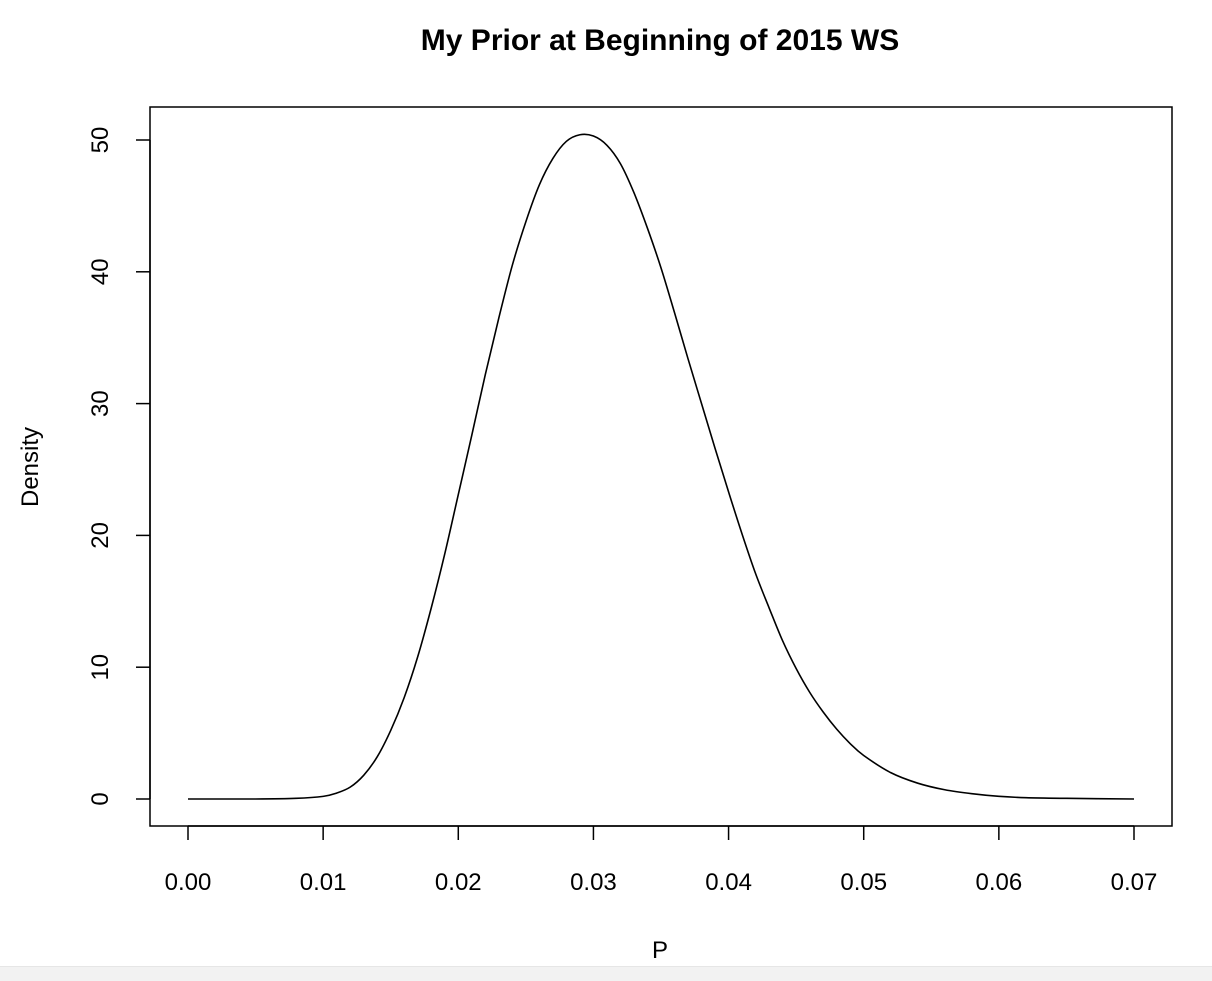 This screenshot has height=981, width=1212. I want to click on x-tick-label: 0.04, so click(728, 882).